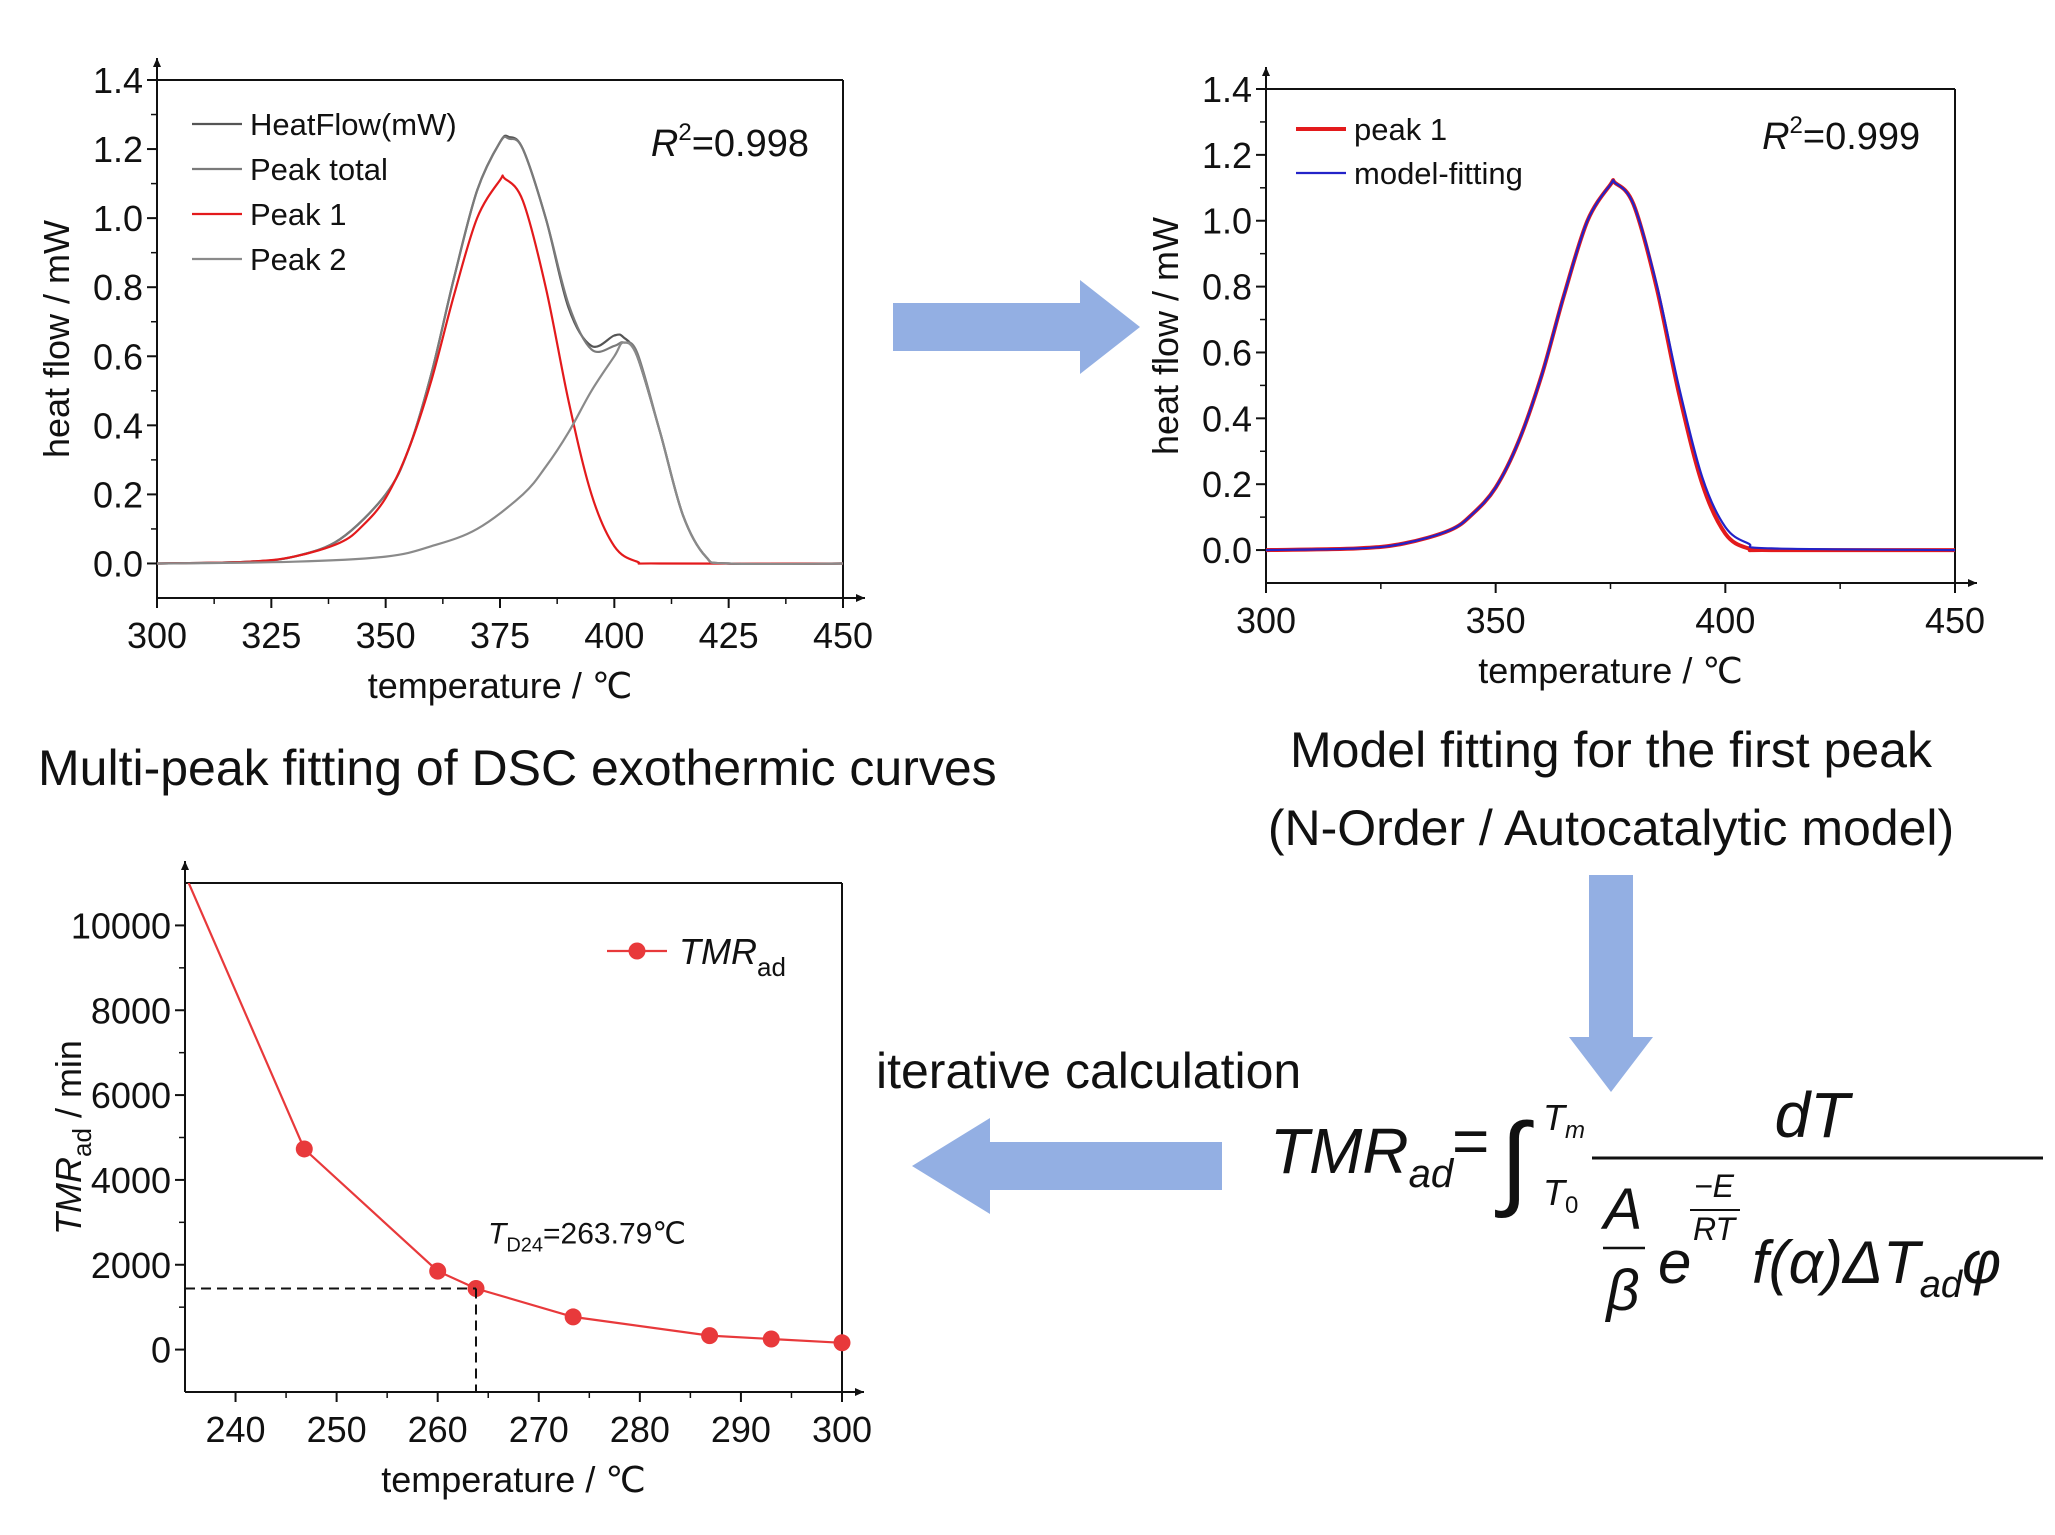 The height and width of the screenshot is (1535, 2055). Describe the element at coordinates (131, 1265) in the screenshot. I see `y-tick-label: 2000` at that location.